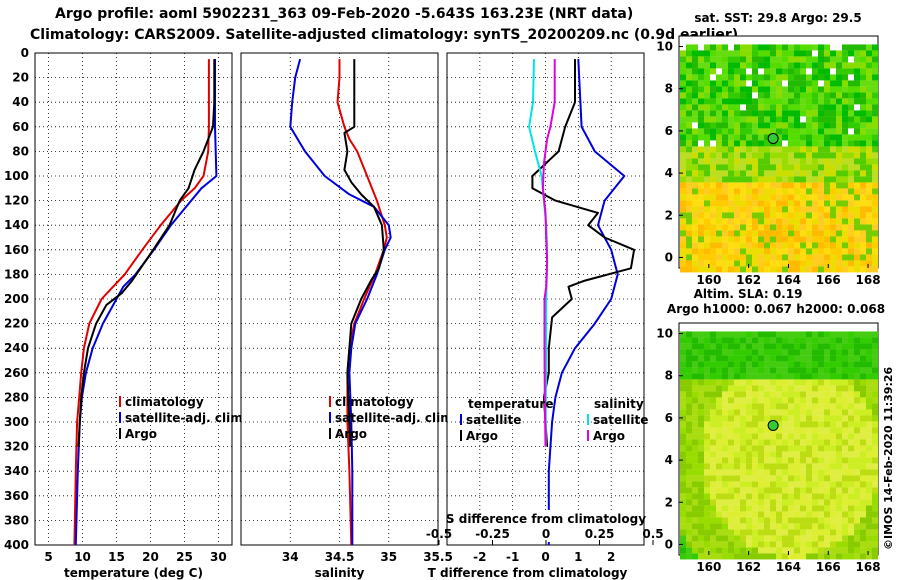 The width and height of the screenshot is (900, 580). I want to click on legend-title-salinity: salinity, so click(619, 404).